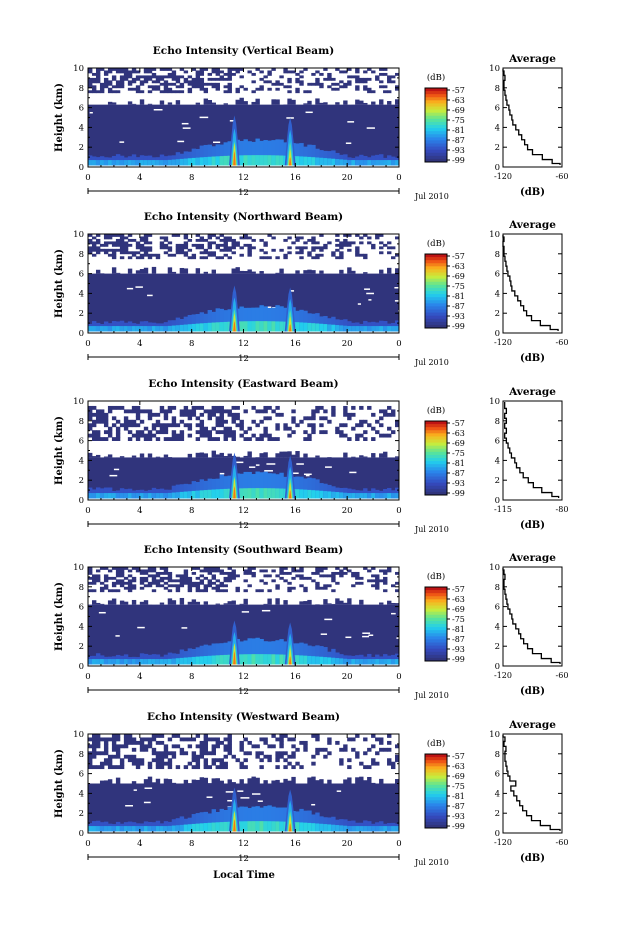 This screenshot has height=929, width=617. Describe the element at coordinates (458, 423) in the screenshot. I see `colorbar-tick-label: -57` at that location.